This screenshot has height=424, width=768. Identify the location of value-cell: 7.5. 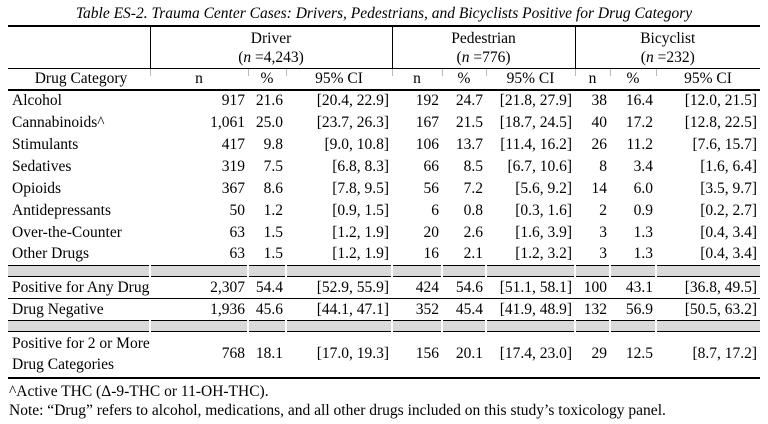
(273, 166).